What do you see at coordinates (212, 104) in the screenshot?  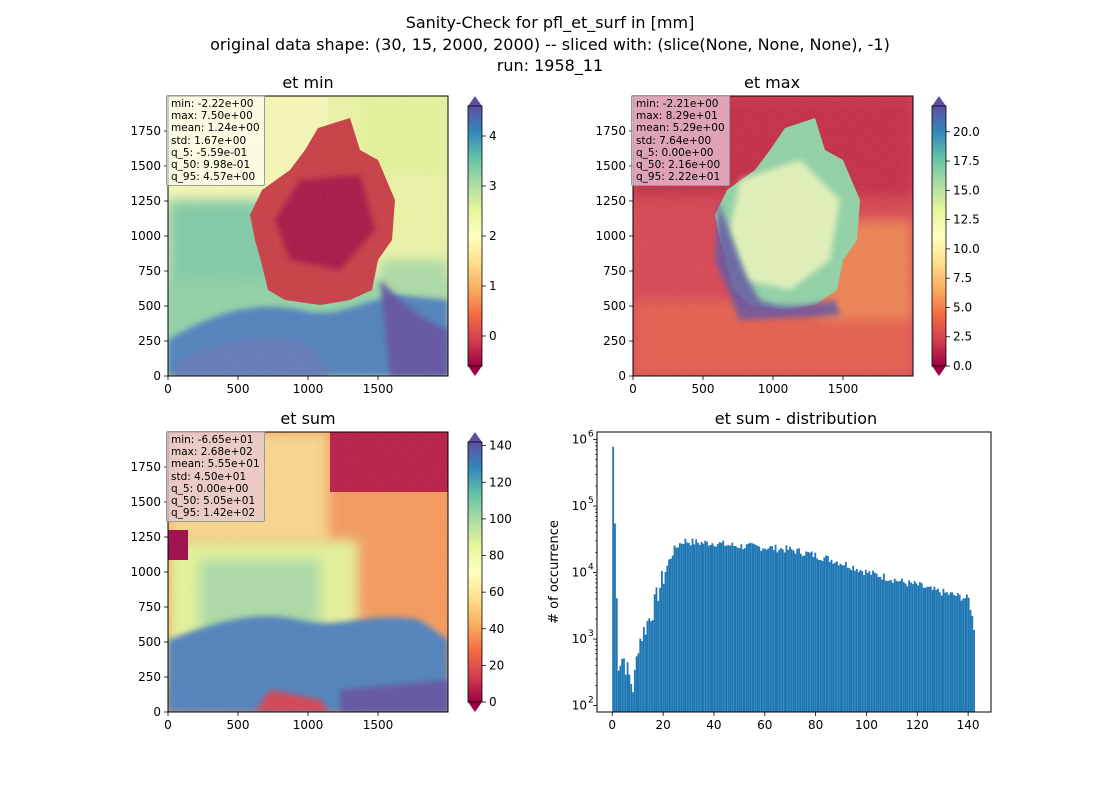 I see `stat-min: min: -2.22e+00` at bounding box center [212, 104].